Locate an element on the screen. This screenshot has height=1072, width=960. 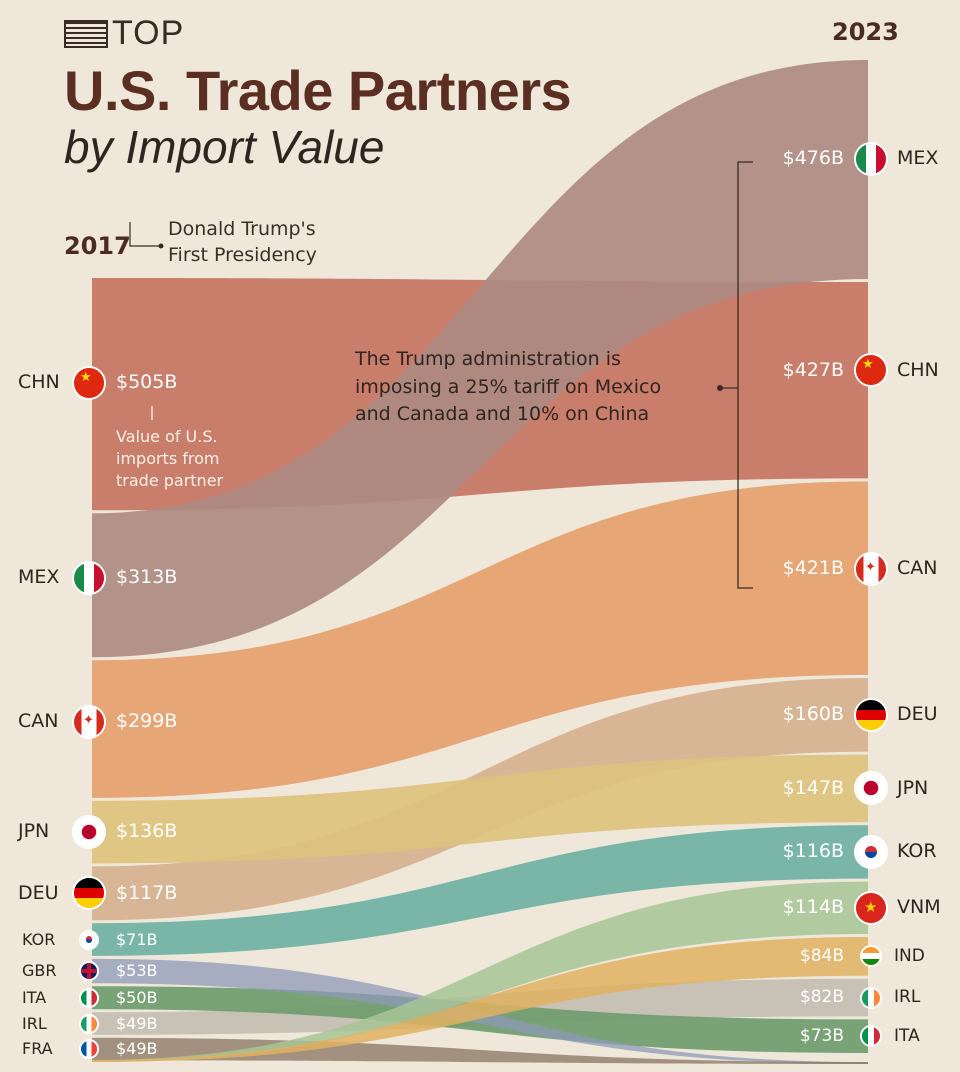
value-note-line3: trade partner is located at coordinates (170, 480).